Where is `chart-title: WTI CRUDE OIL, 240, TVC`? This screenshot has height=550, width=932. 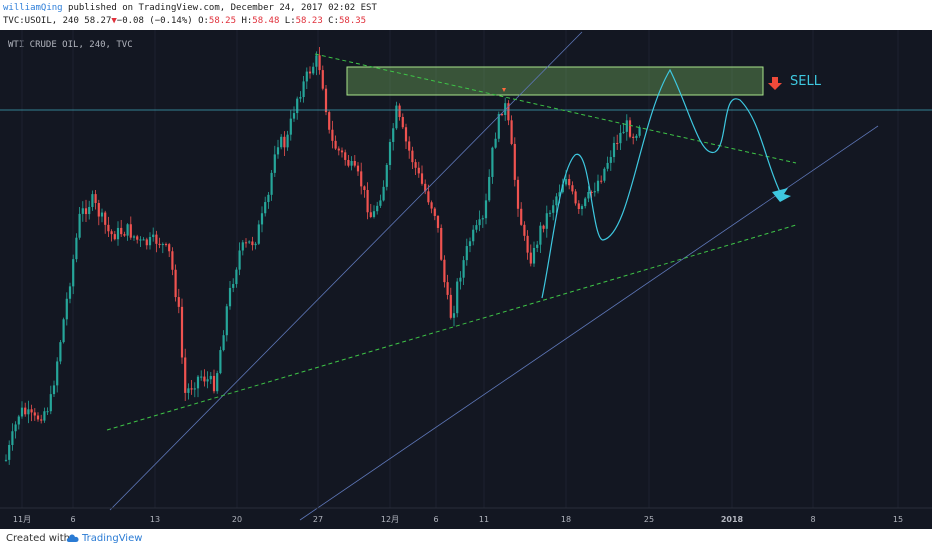 chart-title: WTI CRUDE OIL, 240, TVC is located at coordinates (70, 45).